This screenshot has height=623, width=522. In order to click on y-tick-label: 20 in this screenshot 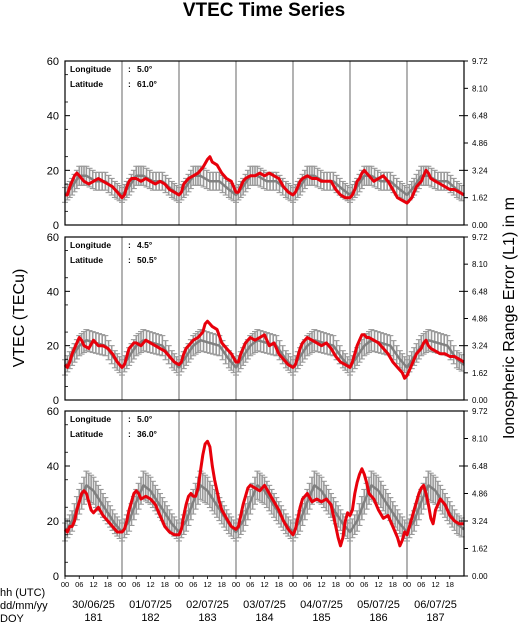, I will do `click(53, 347)`.